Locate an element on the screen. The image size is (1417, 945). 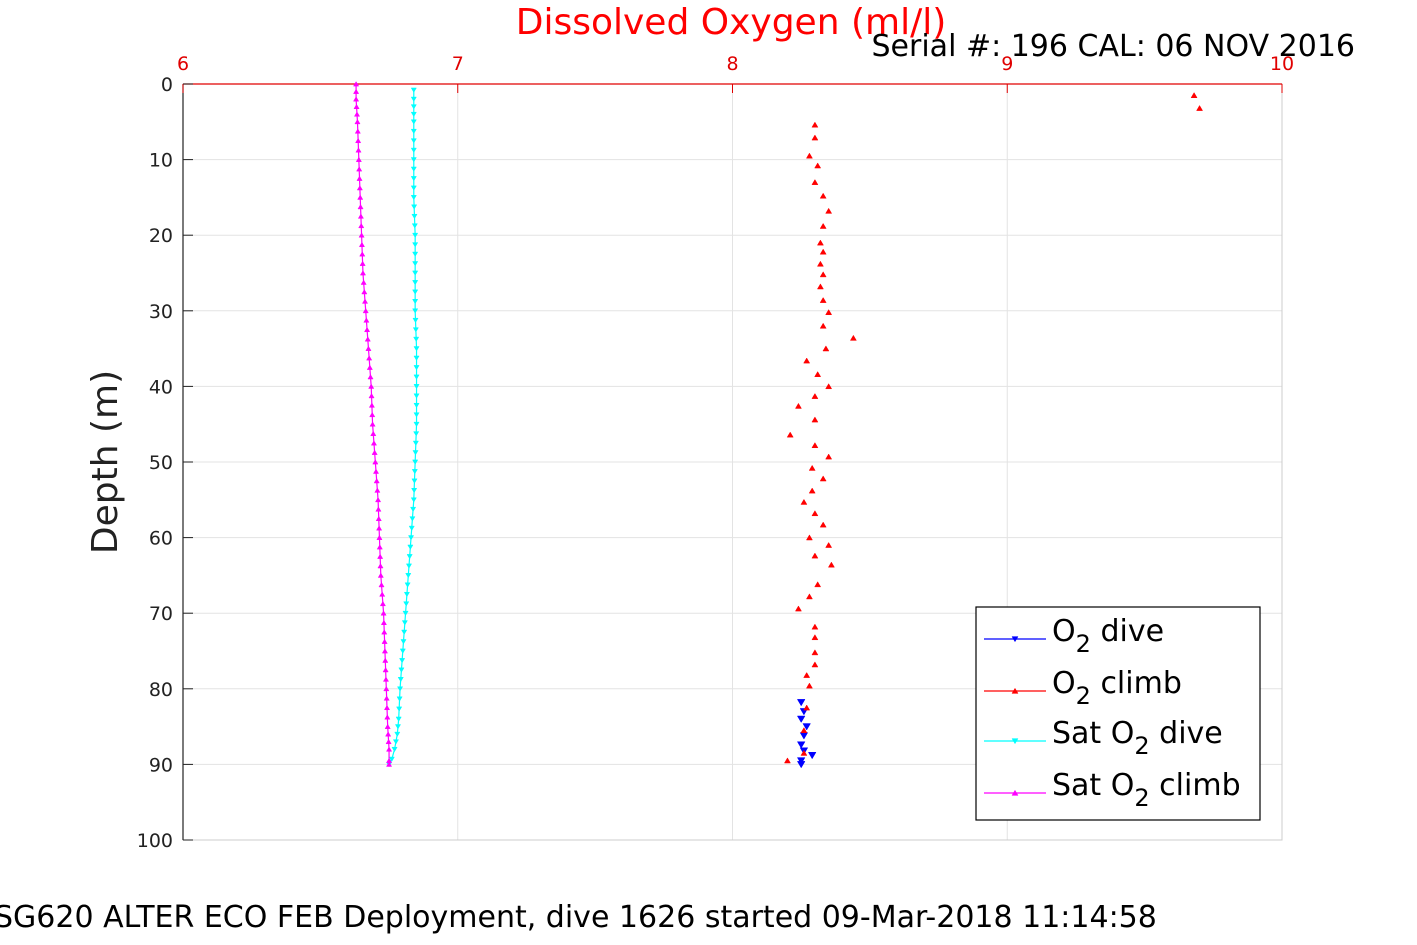
legend-label: O2 climb is located at coordinates (1117, 688).